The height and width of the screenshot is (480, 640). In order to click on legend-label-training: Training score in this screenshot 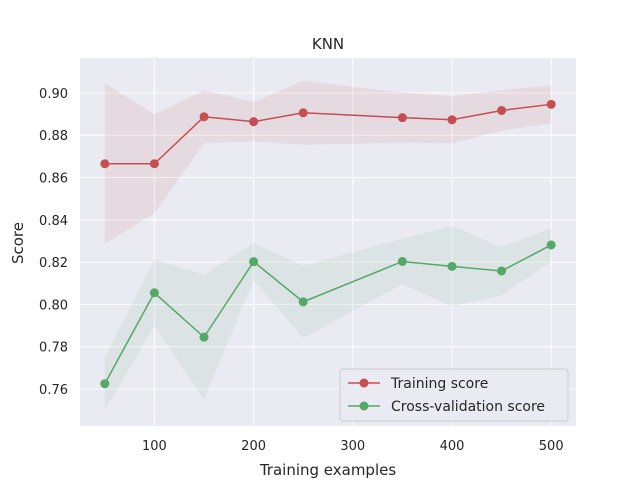, I will do `click(439, 384)`.